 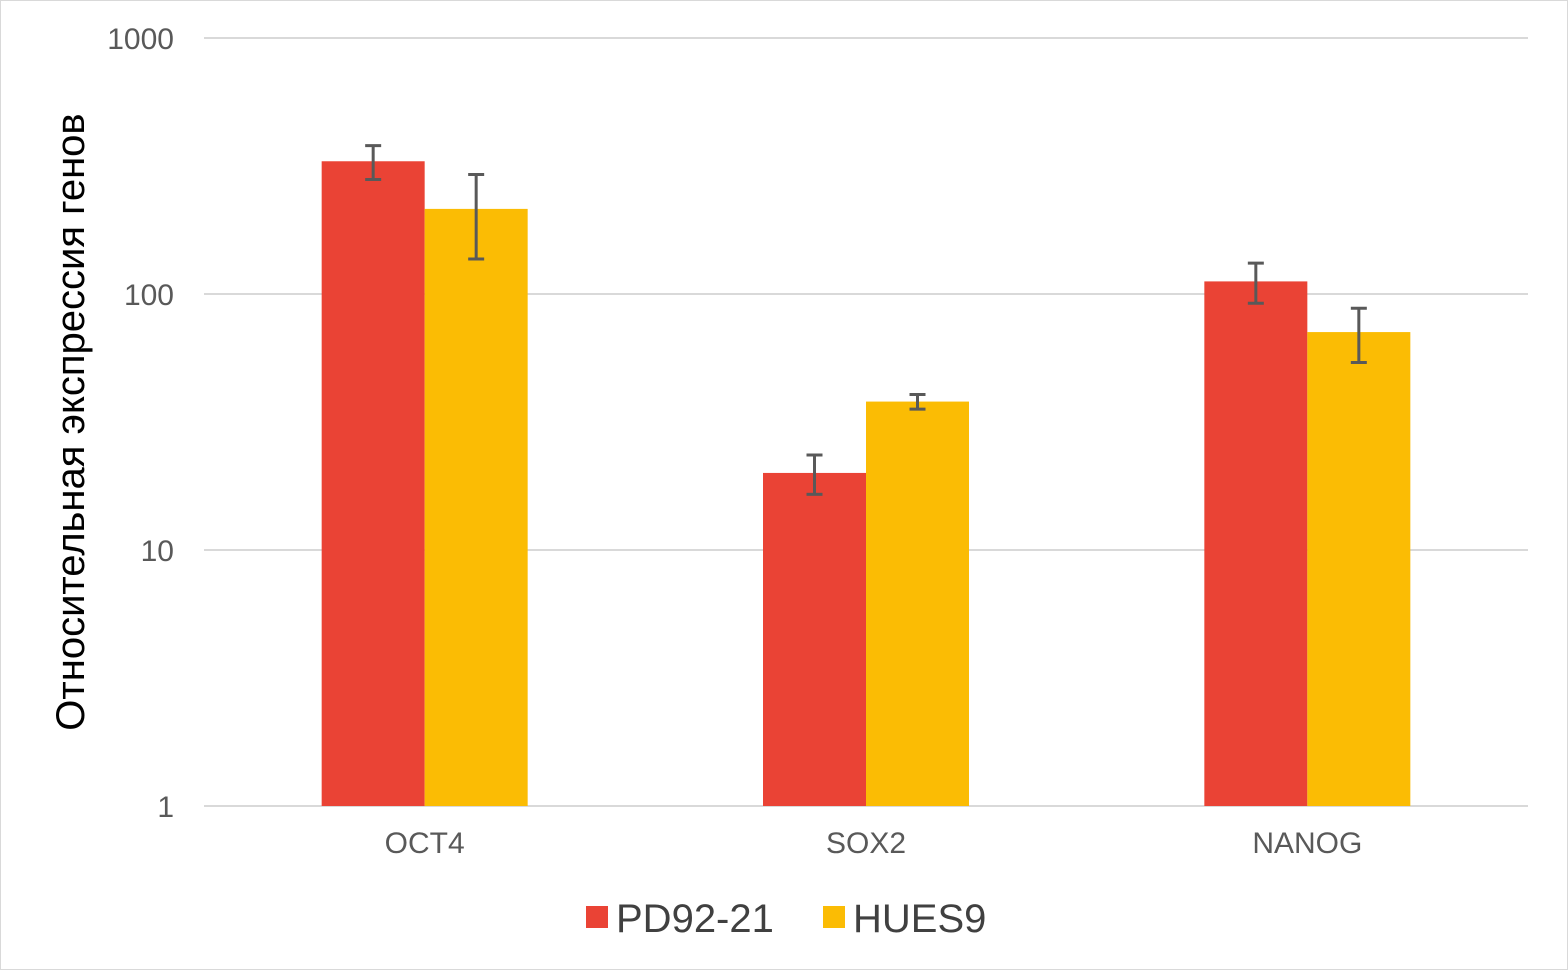 I want to click on y-tick-label: 1, so click(x=165, y=807).